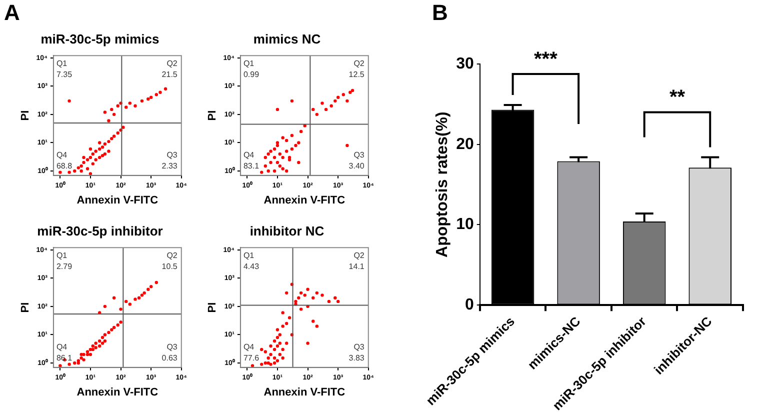  Describe the element at coordinates (465, 225) in the screenshot. I see `y-tick-label: 10` at that location.